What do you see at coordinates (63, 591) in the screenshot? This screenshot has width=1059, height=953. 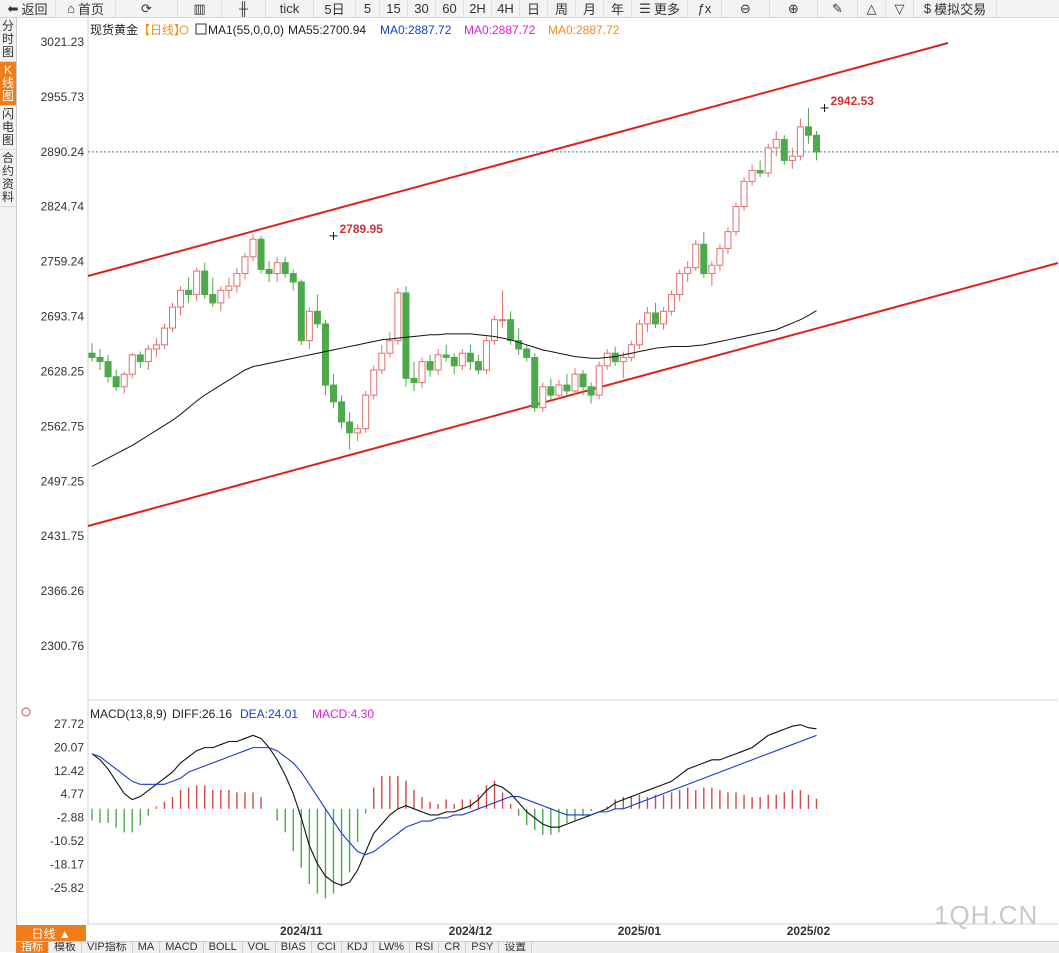 I see `y-tick-label: 2366.26` at bounding box center [63, 591].